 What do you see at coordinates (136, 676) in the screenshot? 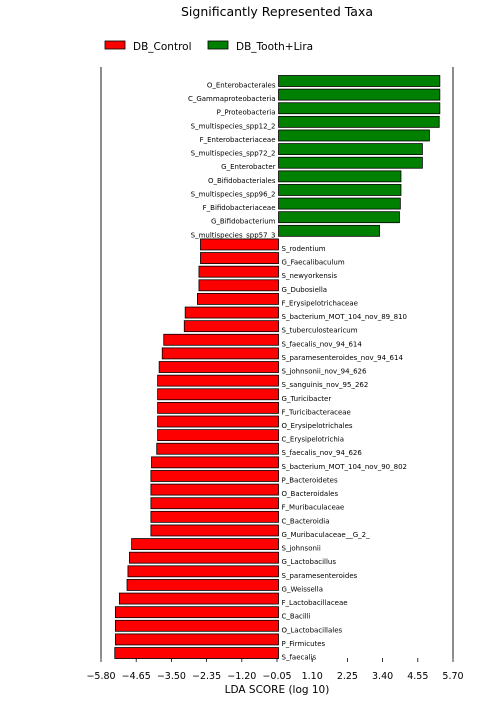
I see `x-tick-label-1: −4.65` at bounding box center [136, 676].